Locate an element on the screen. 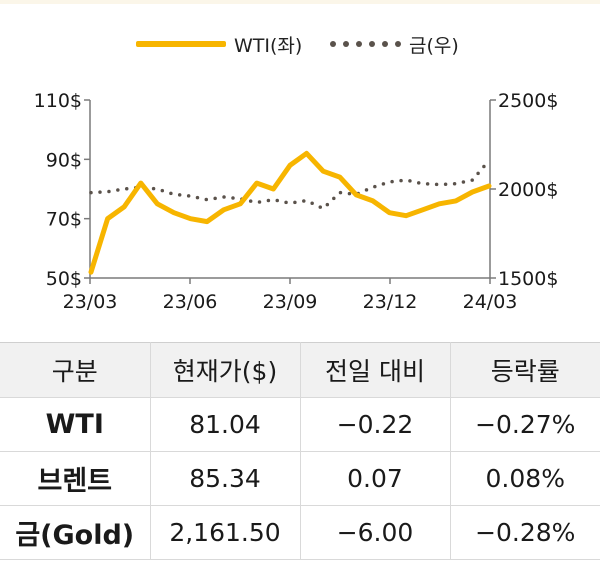 This screenshot has height=561, width=600. left-tick-label: 50$ is located at coordinates (64, 279).